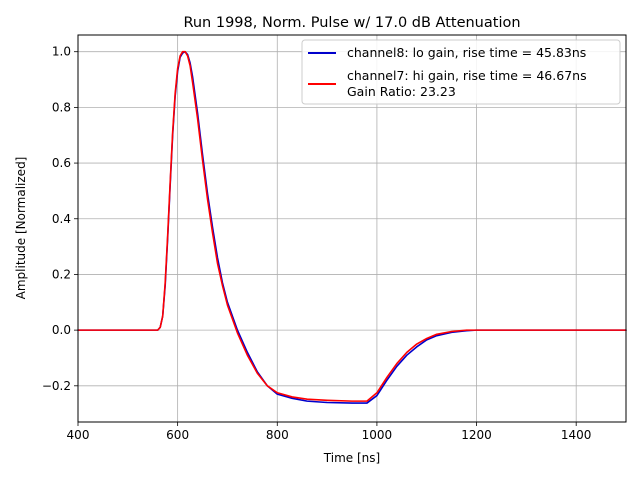 Image resolution: width=640 pixels, height=480 pixels. Describe the element at coordinates (576, 435) in the screenshot. I see `x-tick-label: 1400` at that location.